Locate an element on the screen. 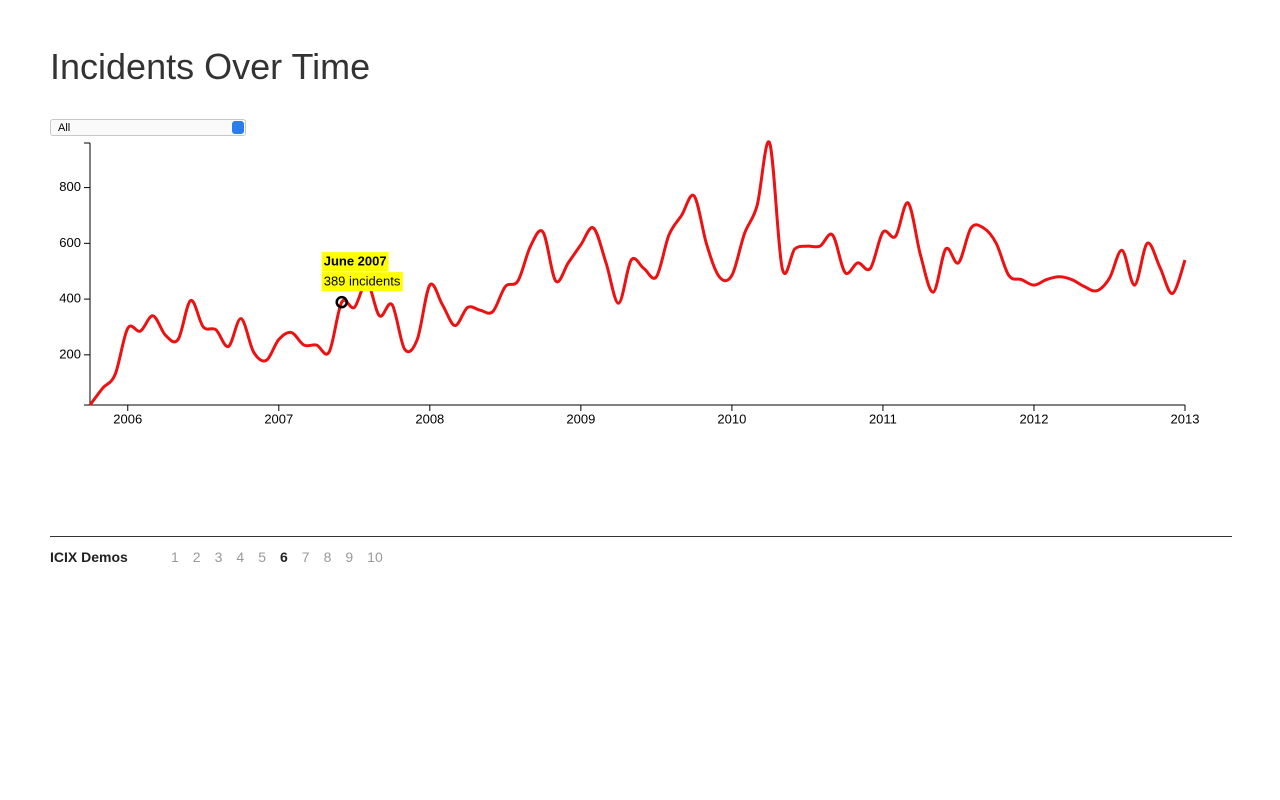  page-link: 9 is located at coordinates (349, 557).